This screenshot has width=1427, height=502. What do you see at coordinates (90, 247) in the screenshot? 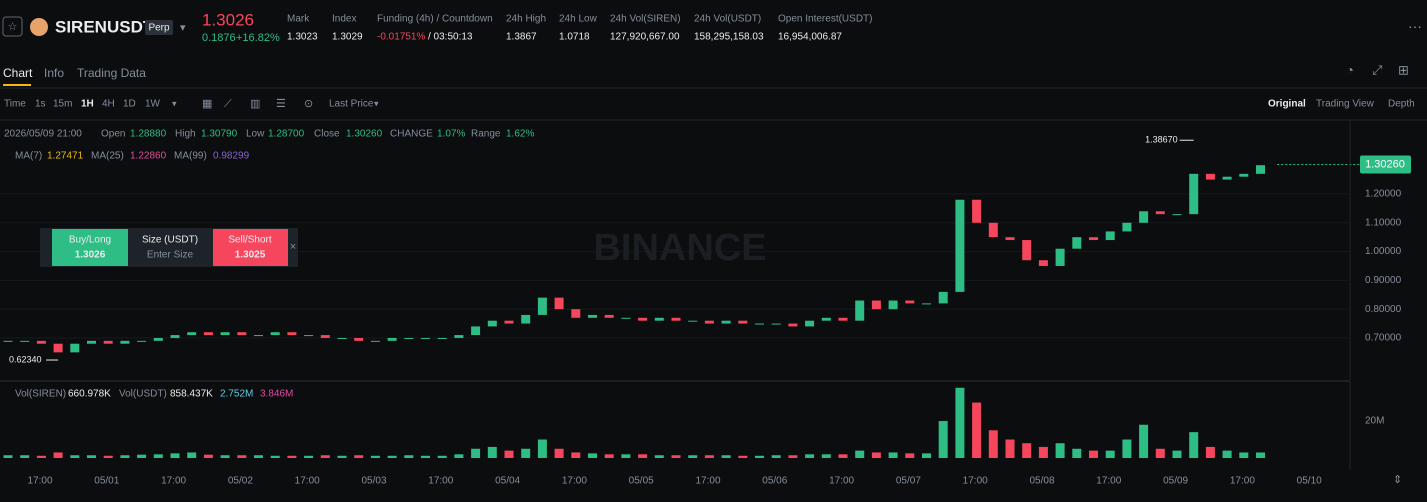
I see `buy-button` at bounding box center [90, 247].